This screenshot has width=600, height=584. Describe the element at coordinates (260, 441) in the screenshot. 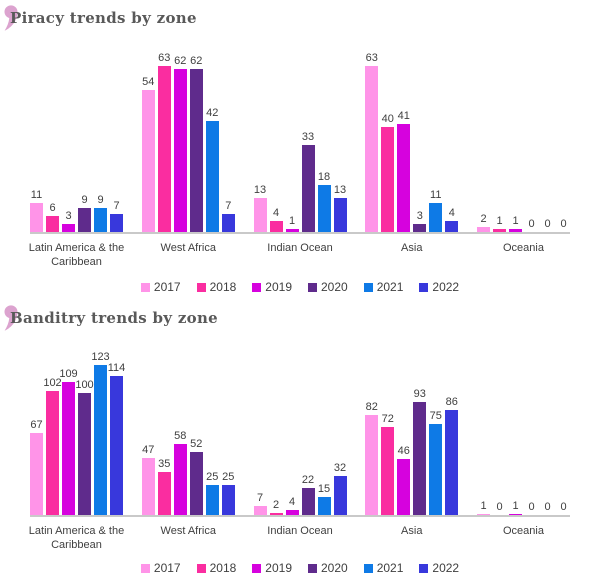

I see `bar-2017: 7` at that location.